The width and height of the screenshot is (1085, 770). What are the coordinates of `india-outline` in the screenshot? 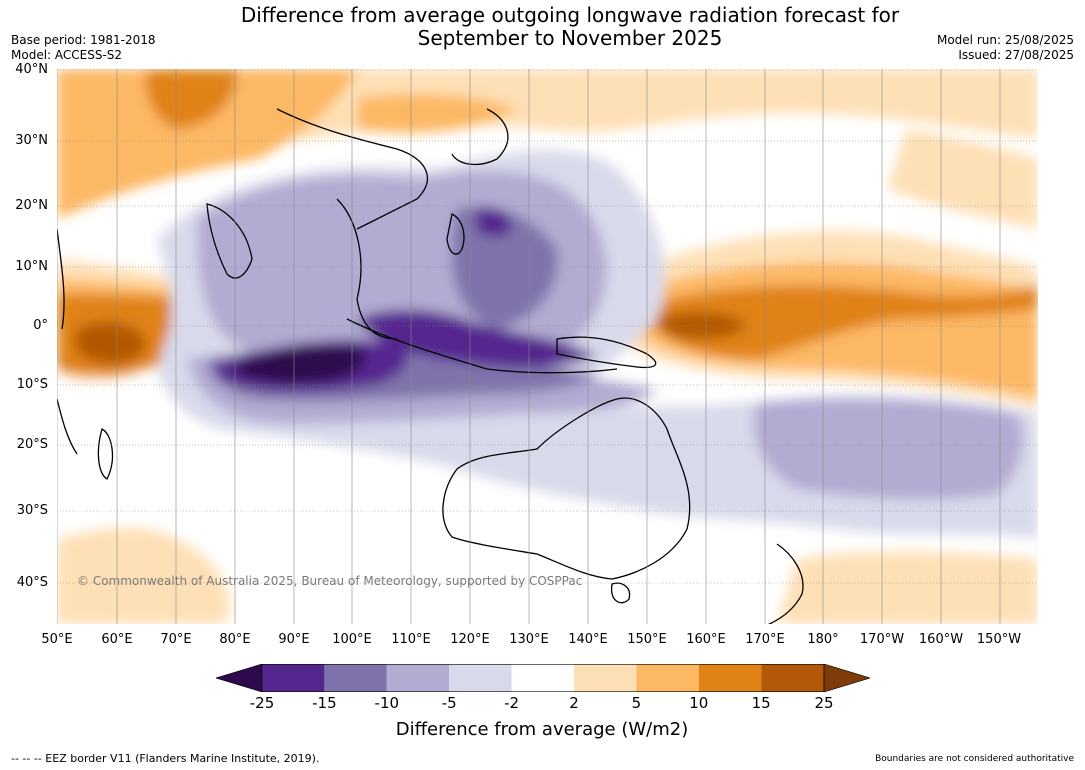 It's located at (229, 241).